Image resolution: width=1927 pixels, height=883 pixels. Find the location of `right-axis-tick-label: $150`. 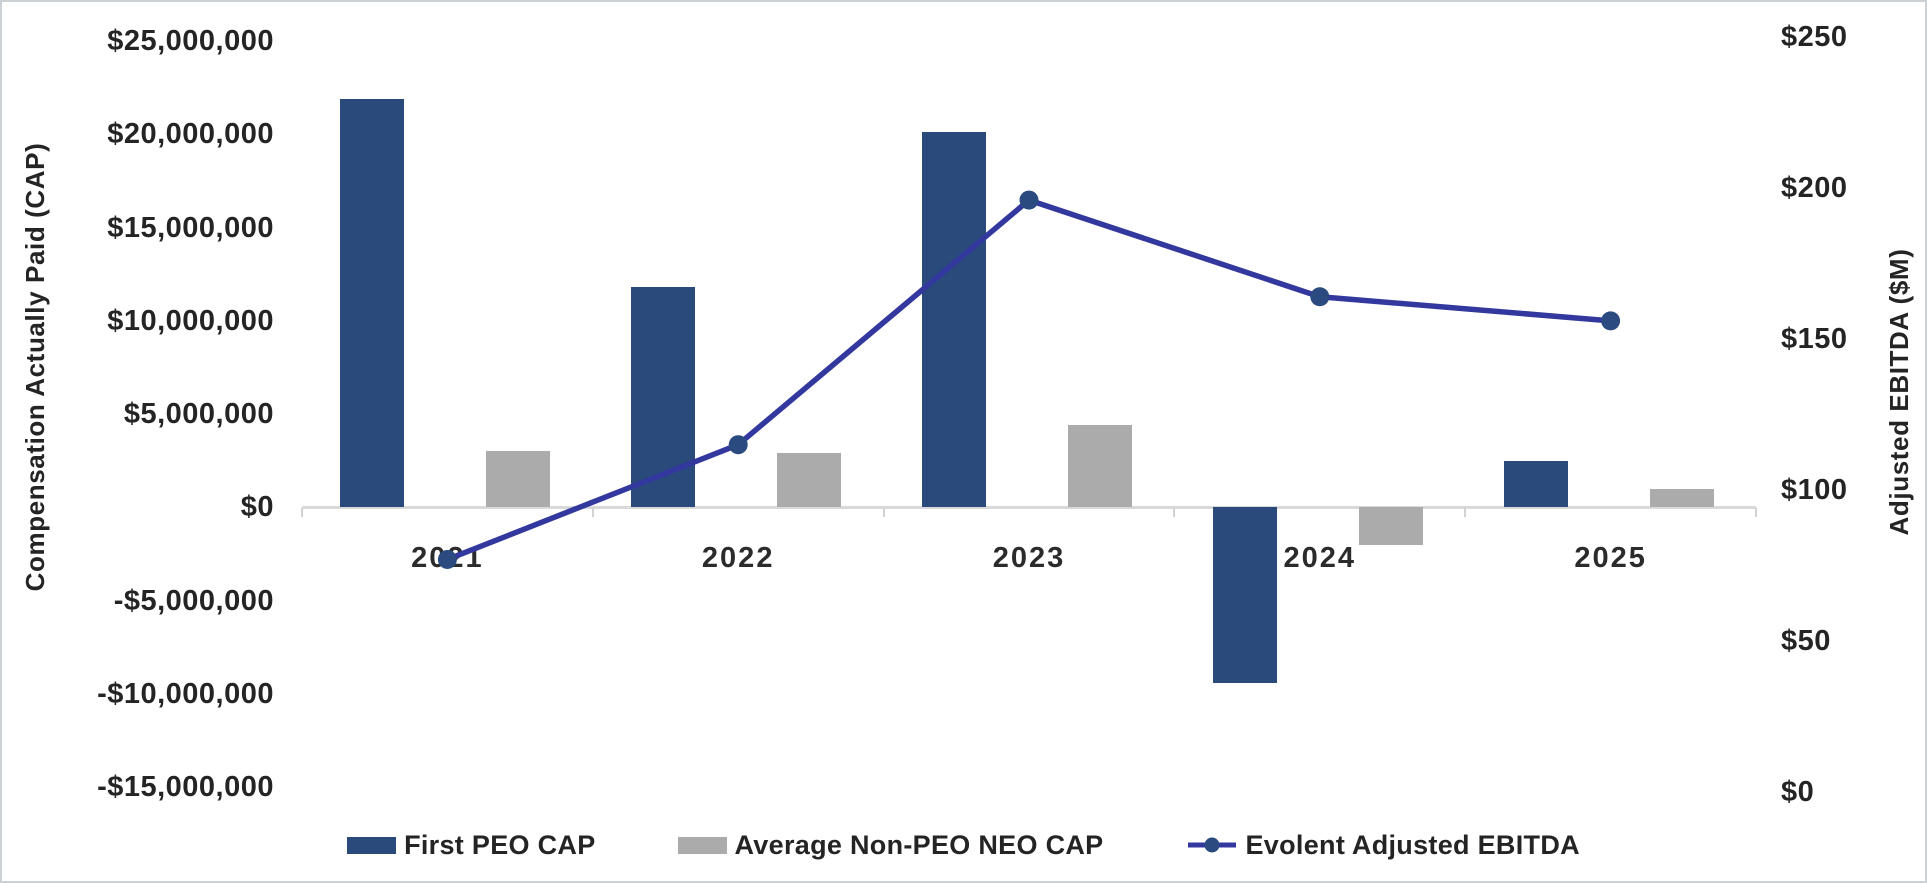

right-axis-tick-label: $150 is located at coordinates (1814, 339).